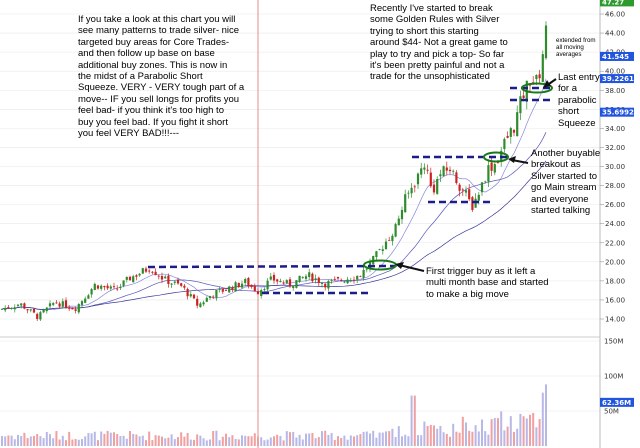 This screenshot has width=640, height=448. Describe the element at coordinates (274, 415) in the screenshot. I see `volume-bars` at that location.